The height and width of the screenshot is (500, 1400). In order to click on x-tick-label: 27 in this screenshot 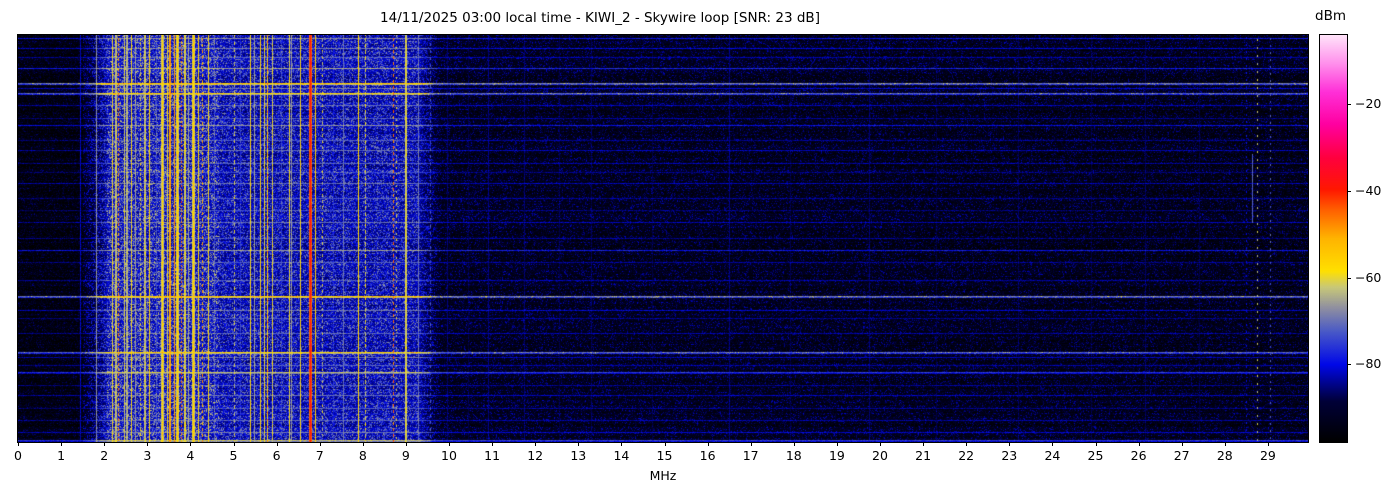, I will do `click(1181, 455)`.